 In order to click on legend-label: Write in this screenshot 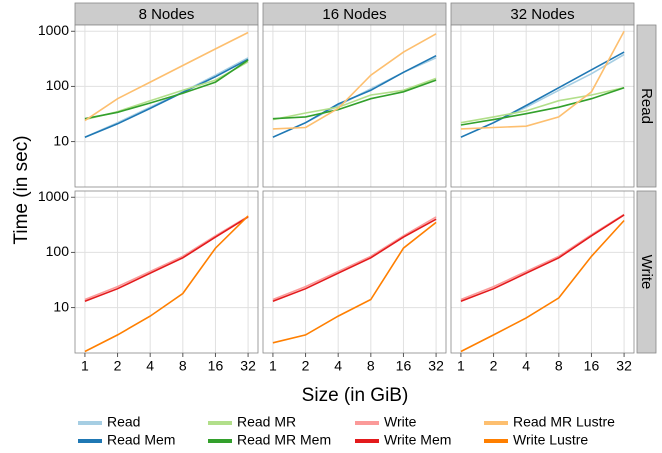, I will do `click(400, 422)`.